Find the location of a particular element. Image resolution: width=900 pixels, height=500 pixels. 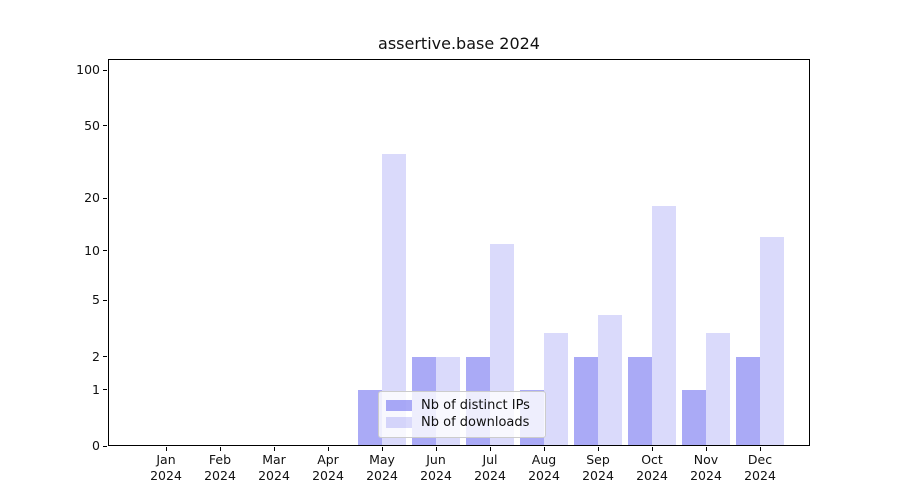

x-axis-tick-label: Jul 2024 is located at coordinates (490, 467).